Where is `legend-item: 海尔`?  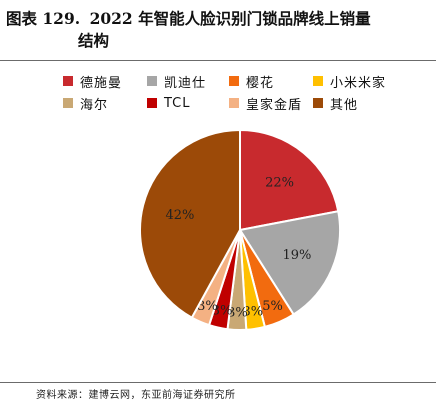 legend-item: 海尔 is located at coordinates (105, 103).